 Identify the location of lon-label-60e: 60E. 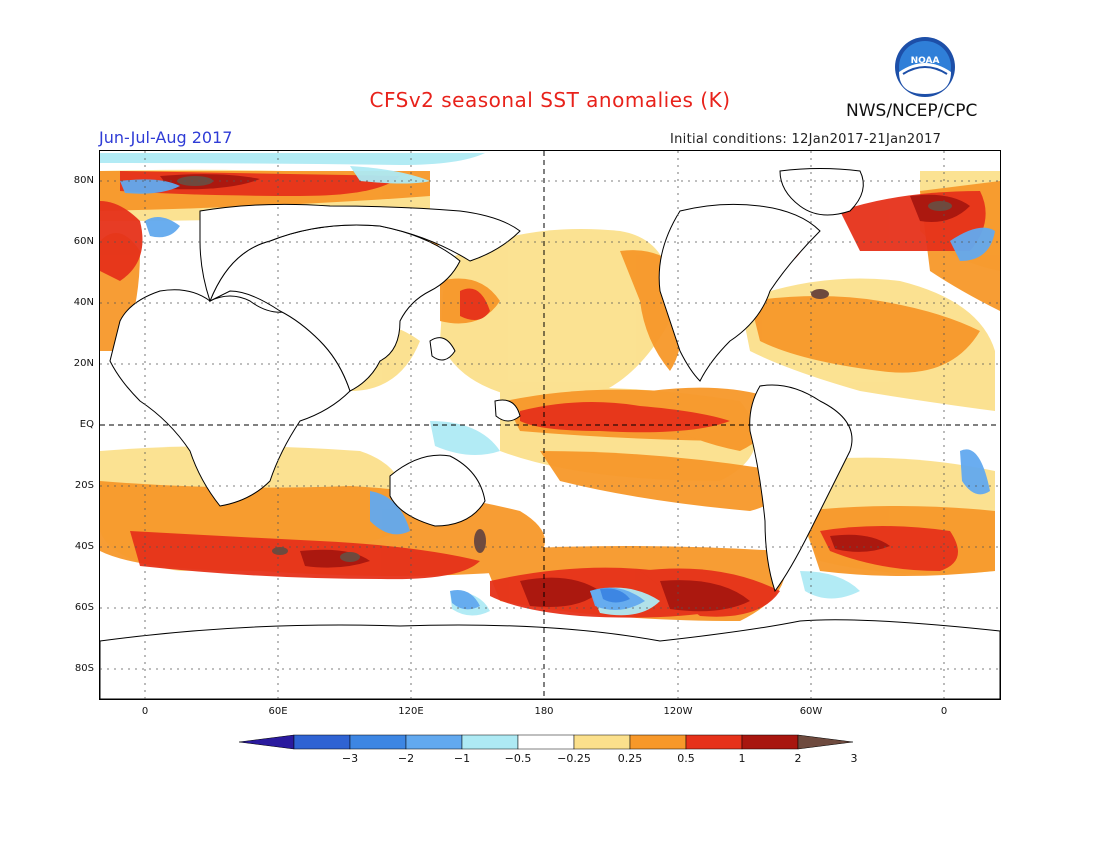
(278, 711).